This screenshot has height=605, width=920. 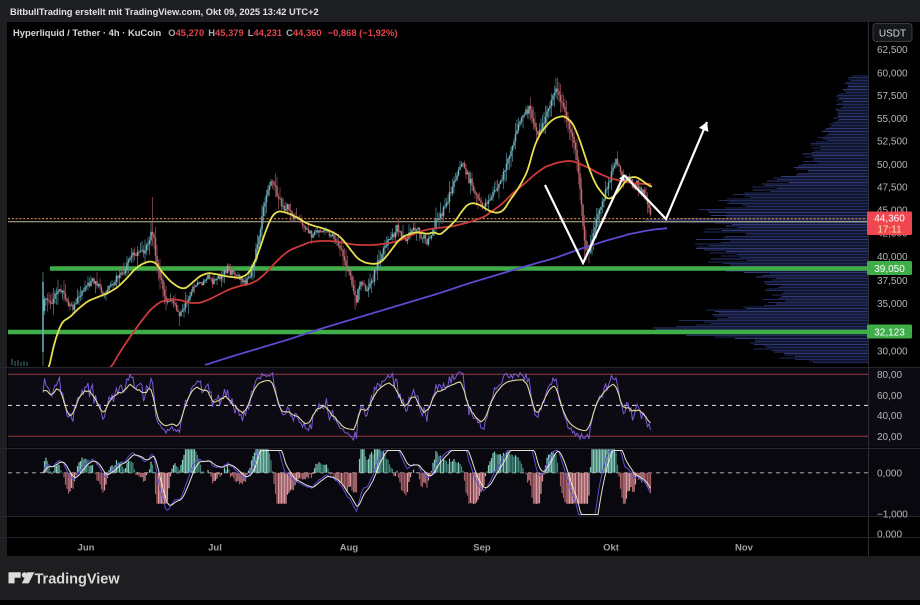 What do you see at coordinates (892, 211) in the screenshot?
I see `svg-text: 45,000` at bounding box center [892, 211].